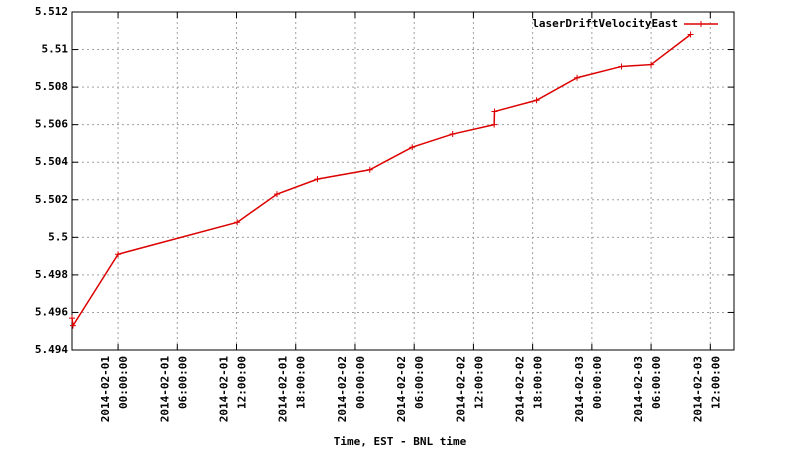 The width and height of the screenshot is (800, 450). What do you see at coordinates (701, 24) in the screenshot?
I see `legend-marker` at bounding box center [701, 24].